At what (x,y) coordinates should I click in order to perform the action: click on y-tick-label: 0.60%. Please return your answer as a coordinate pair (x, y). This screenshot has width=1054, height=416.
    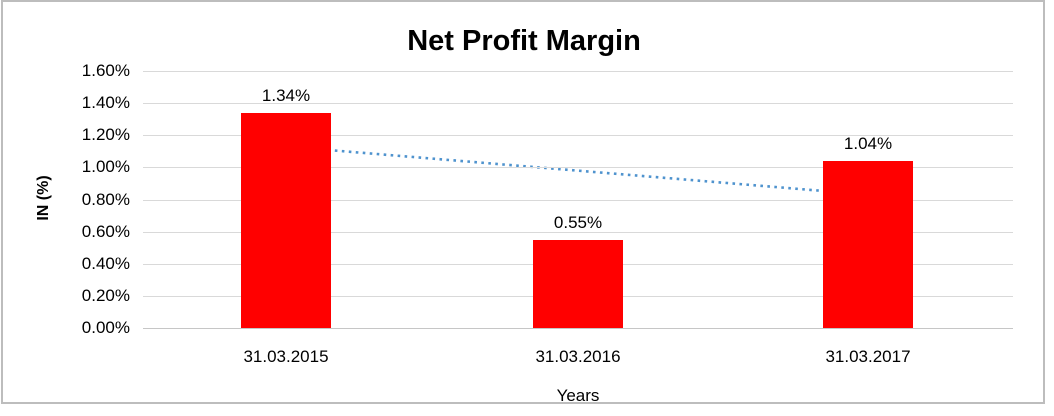
    Looking at the image, I should click on (105, 231).